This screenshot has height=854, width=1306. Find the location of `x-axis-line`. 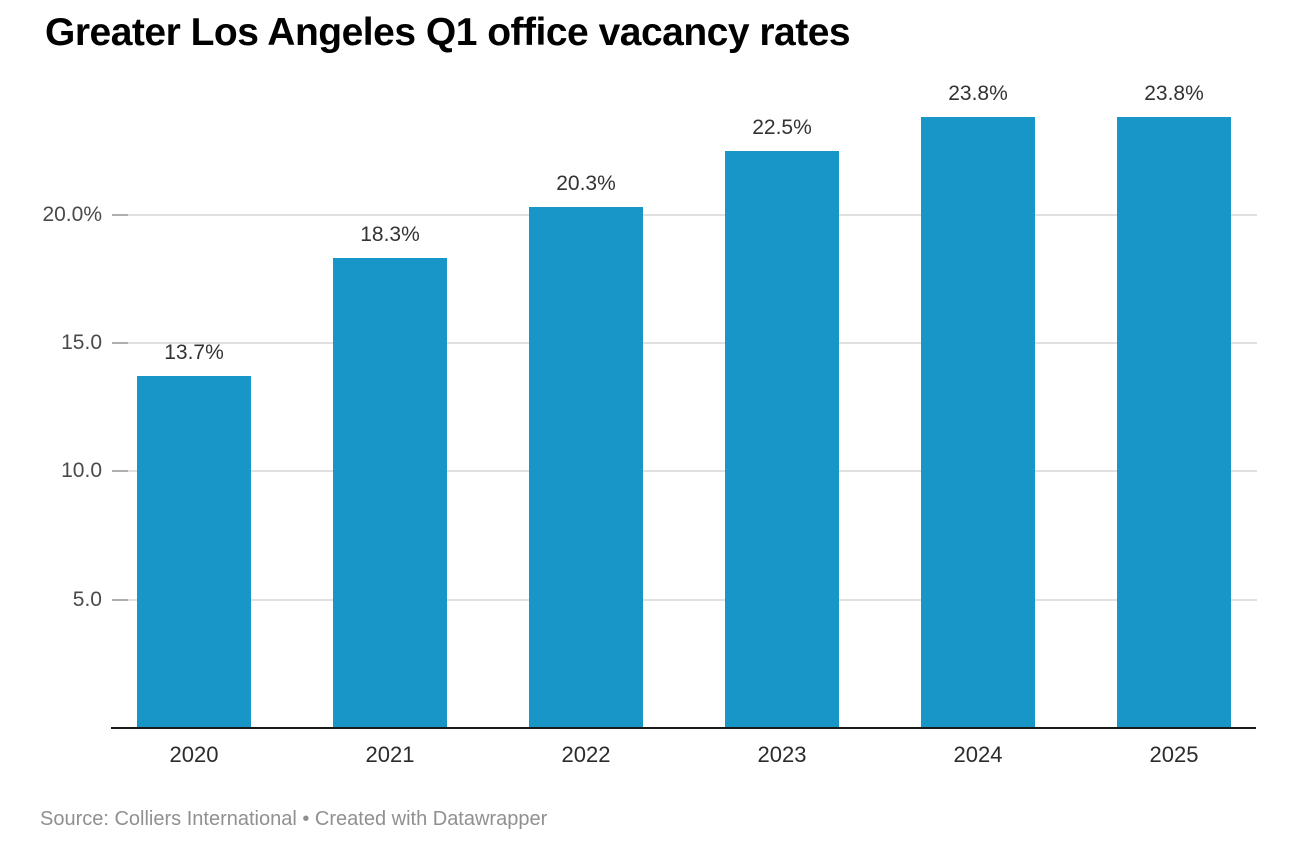

x-axis-line is located at coordinates (683, 727).